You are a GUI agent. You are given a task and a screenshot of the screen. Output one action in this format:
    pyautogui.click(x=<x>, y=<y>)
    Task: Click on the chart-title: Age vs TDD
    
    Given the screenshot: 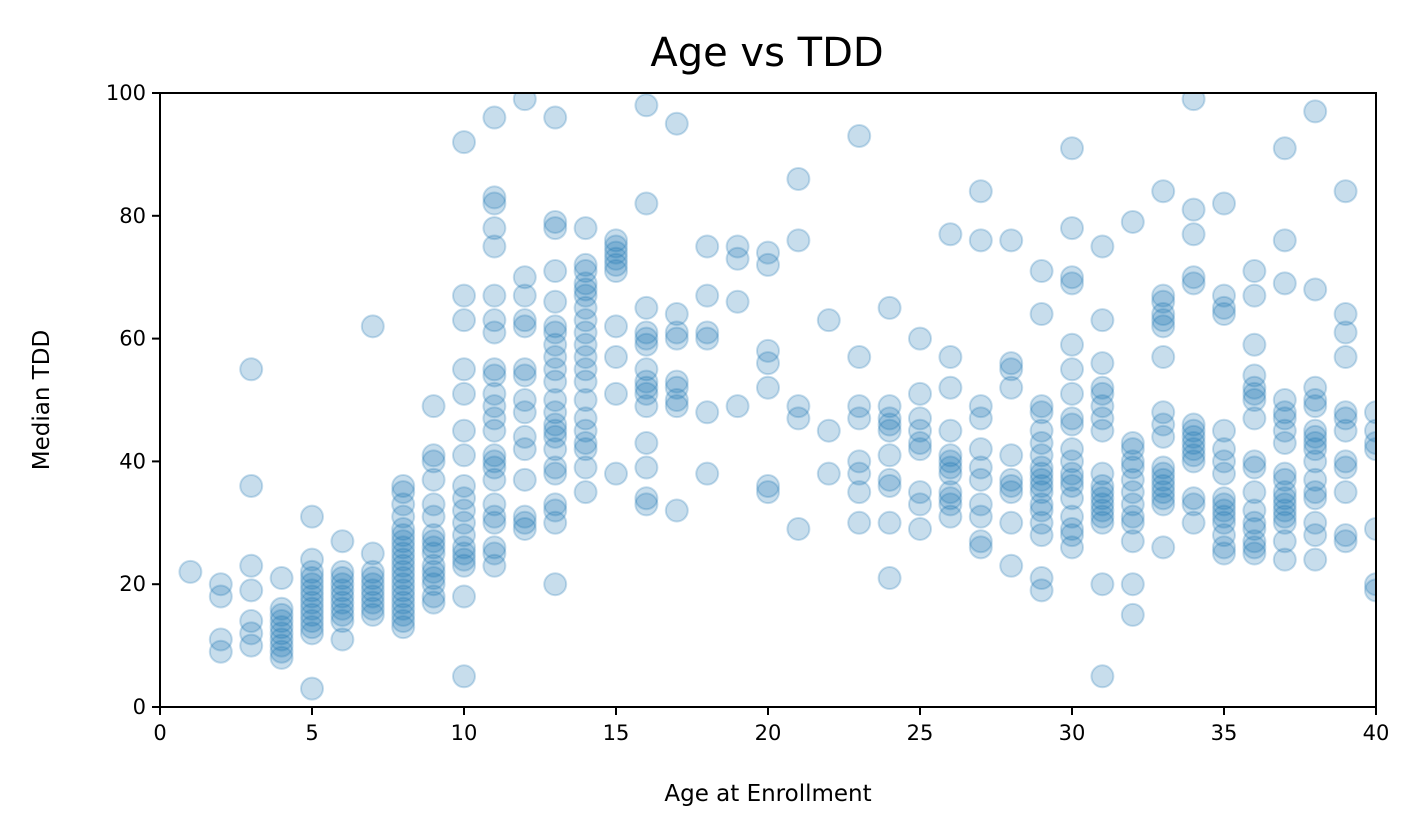 What is the action you would take?
    pyautogui.click(x=766, y=53)
    